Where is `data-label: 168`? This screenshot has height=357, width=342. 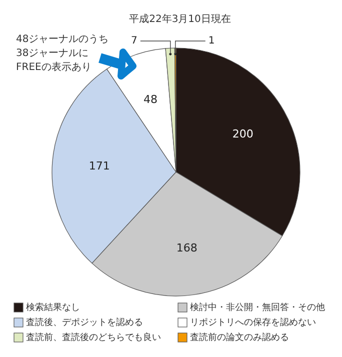
data-label: 168 is located at coordinates (187, 248).